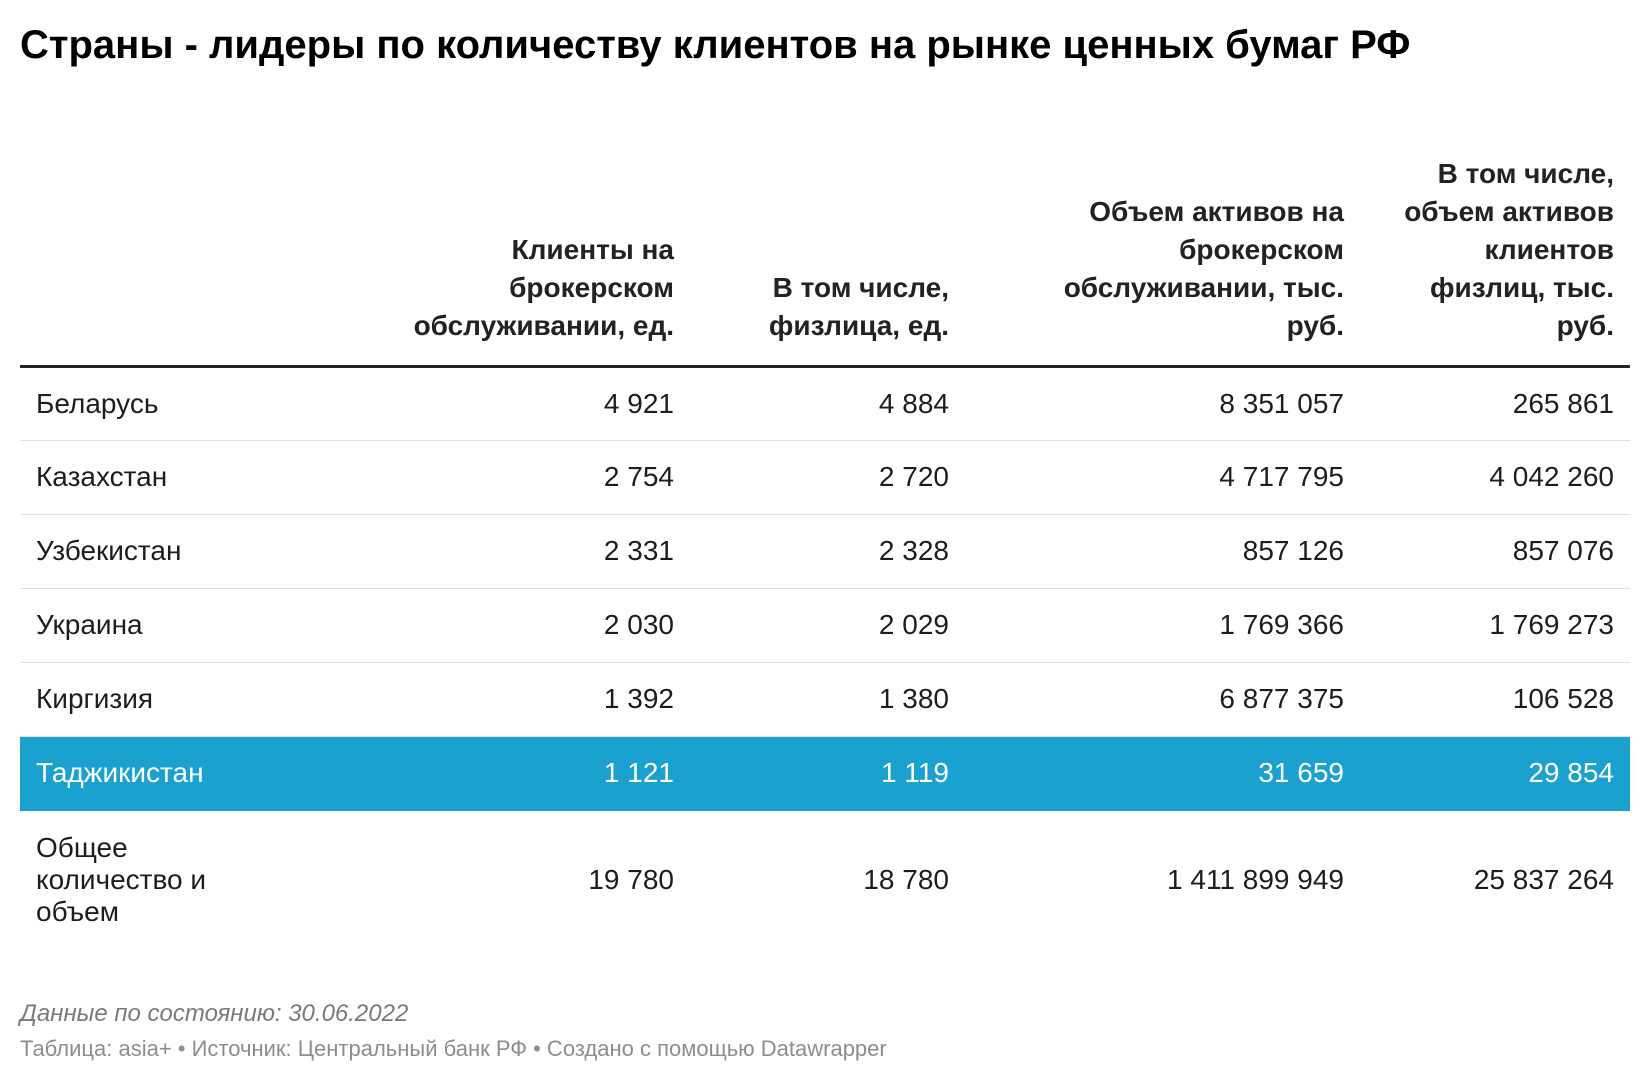  I want to click on table-row: Украина 2 030 2 029 1 769 366 1 769 273, so click(825, 625).